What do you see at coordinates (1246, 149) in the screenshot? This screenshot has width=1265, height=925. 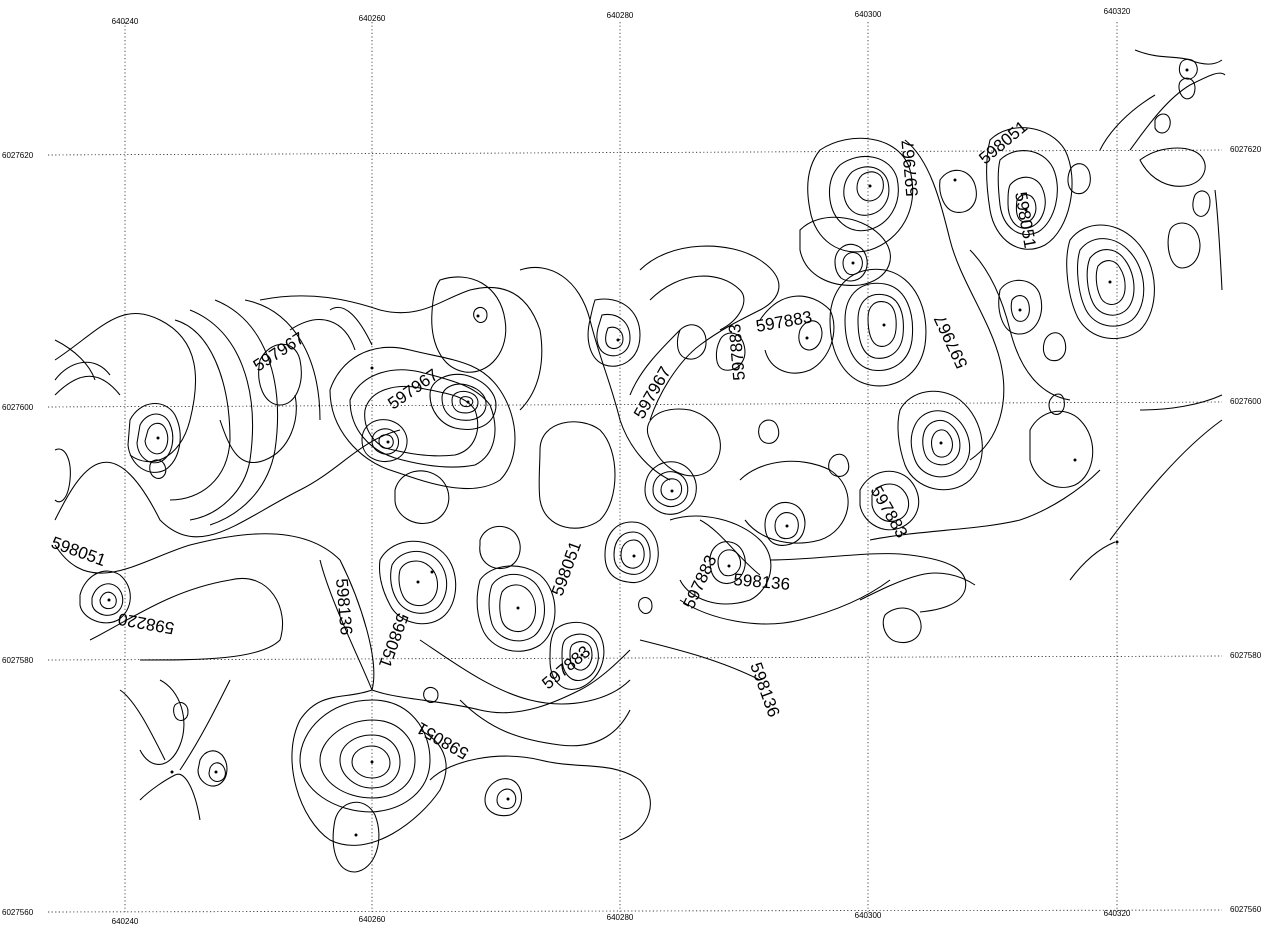 I see `right-tick-label: 6027620` at bounding box center [1246, 149].